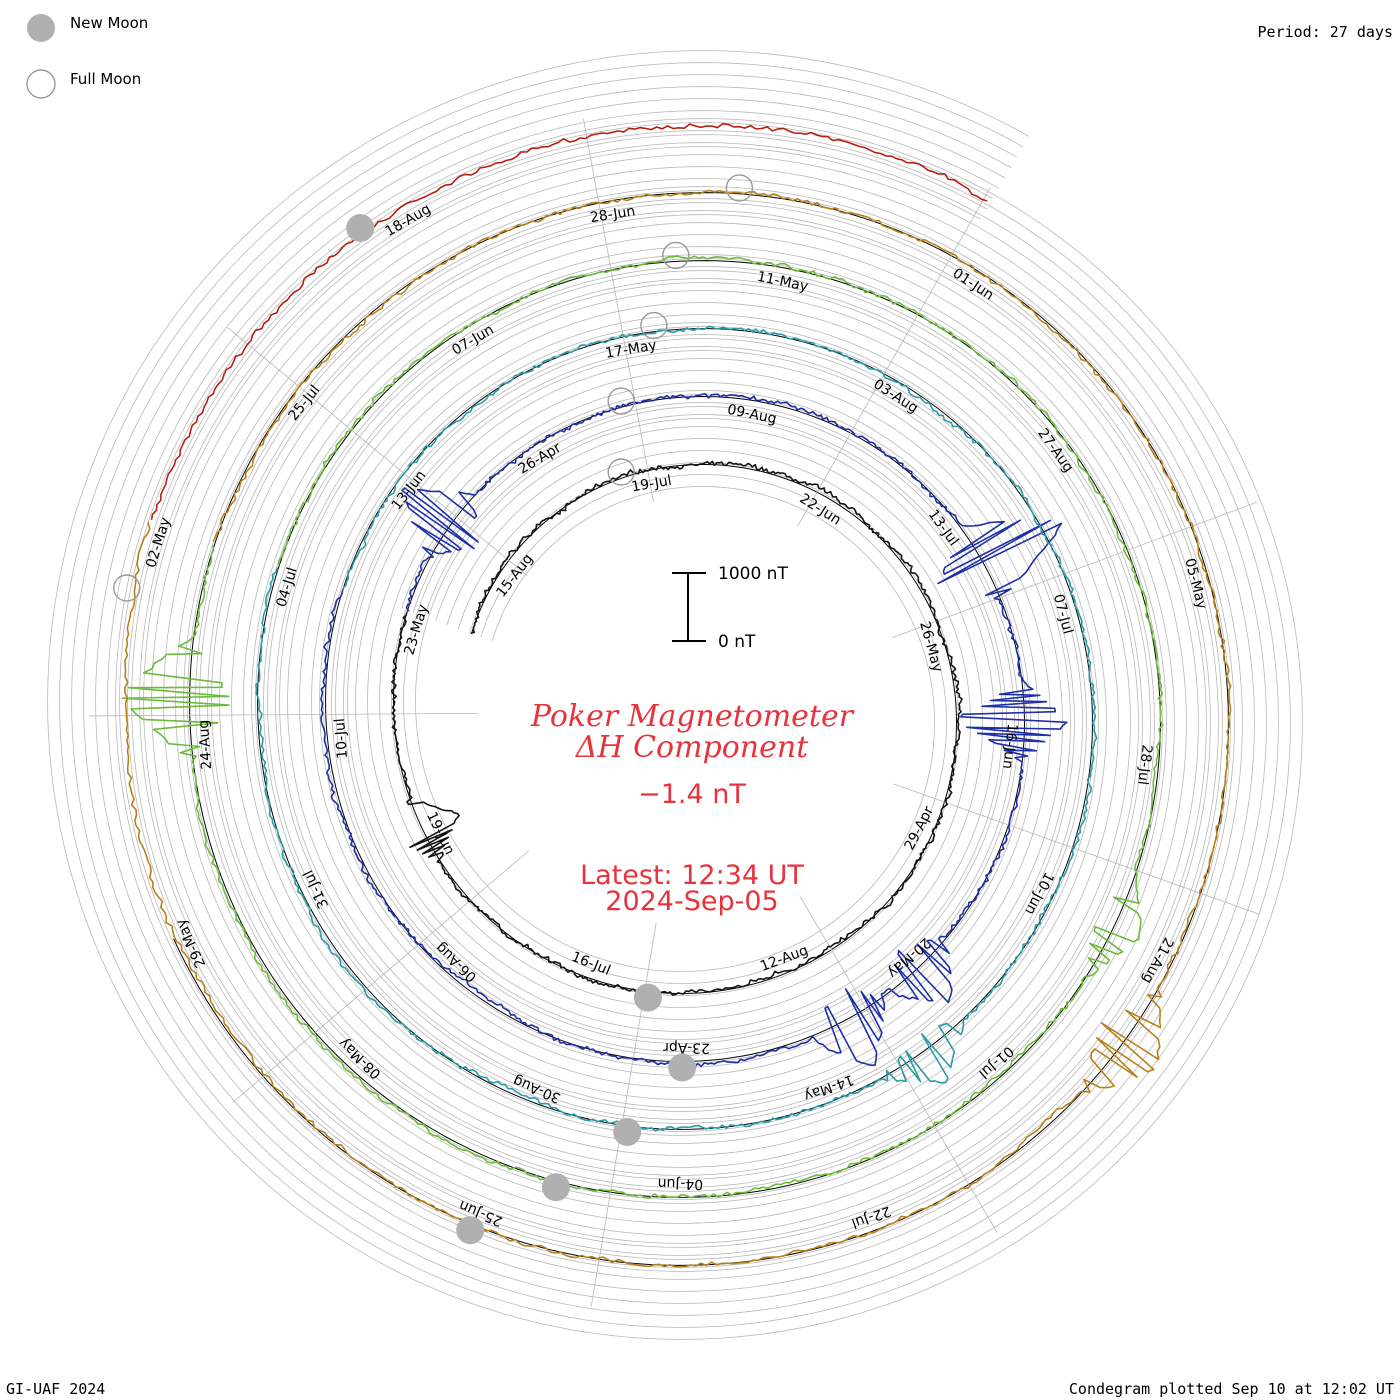  Describe the element at coordinates (56, 1389) in the screenshot. I see `credit-label: GI-UAF 2024` at that location.